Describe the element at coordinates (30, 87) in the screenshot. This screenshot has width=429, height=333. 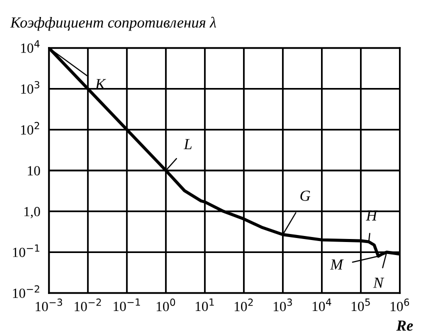
I see `y-tick-label: 10$^{3}$` at that location.